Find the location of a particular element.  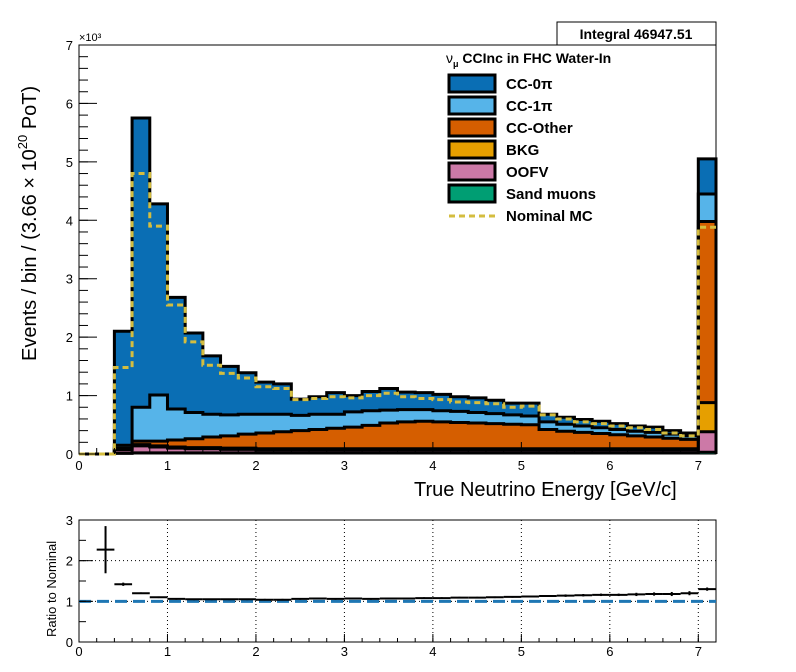

legend-swatch-cc0pi is located at coordinates (472, 83).